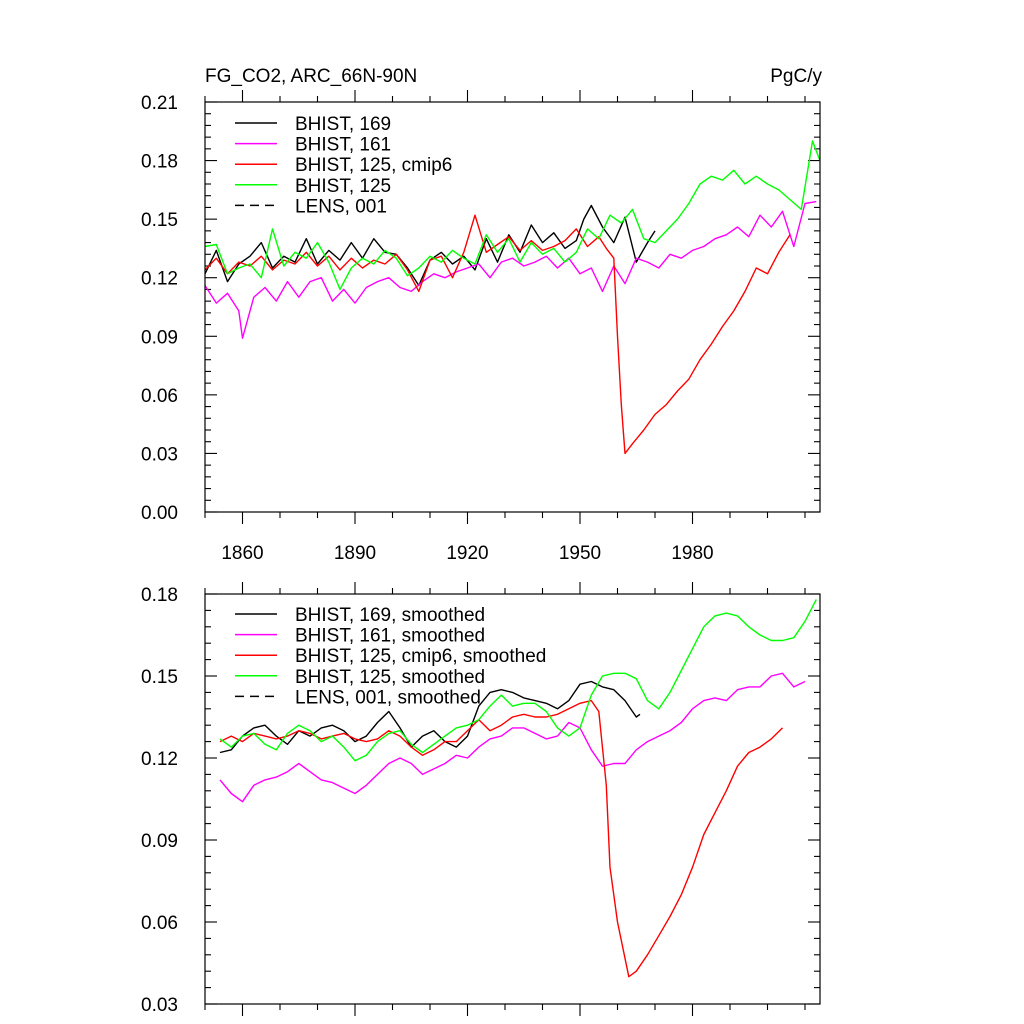 The width and height of the screenshot is (1024, 1024). I want to click on legend-entry: BHIST, 125, smoothed, so click(390, 677).